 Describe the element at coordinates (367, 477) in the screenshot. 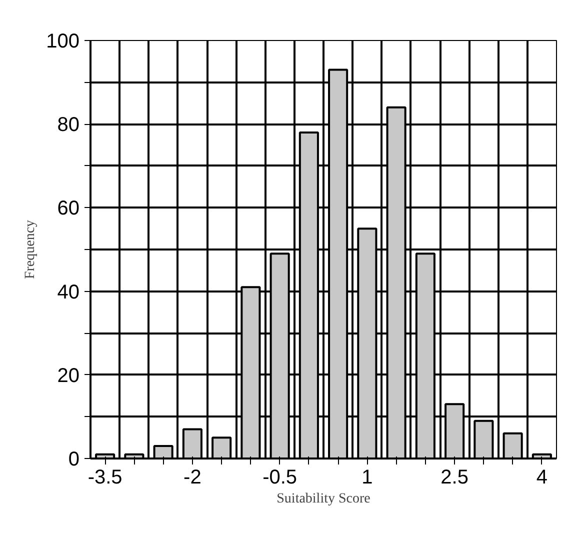

I see `x-tick-label: 1` at that location.